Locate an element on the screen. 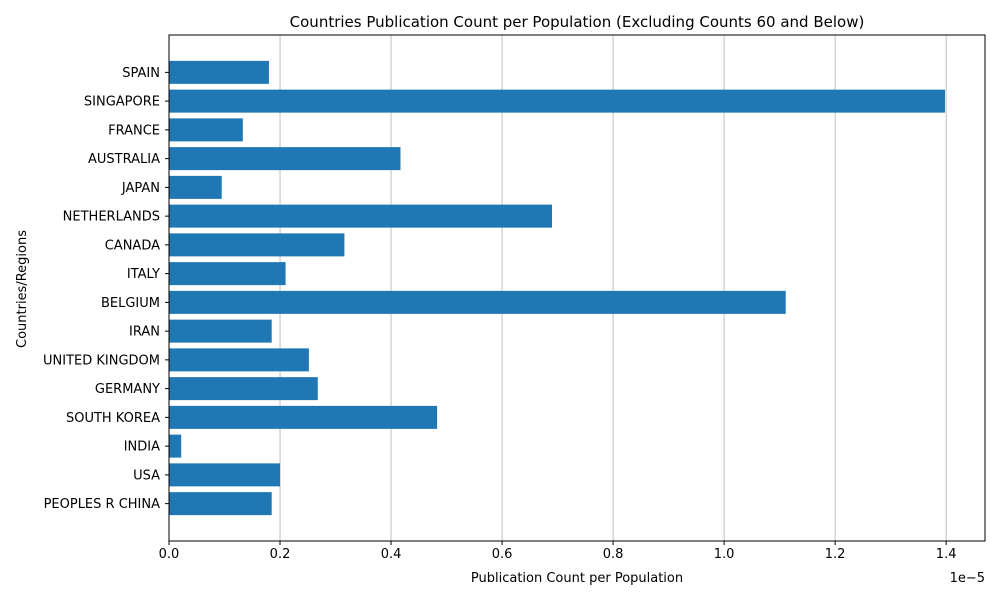  y-tick-label: JAPAN is located at coordinates (140, 188).